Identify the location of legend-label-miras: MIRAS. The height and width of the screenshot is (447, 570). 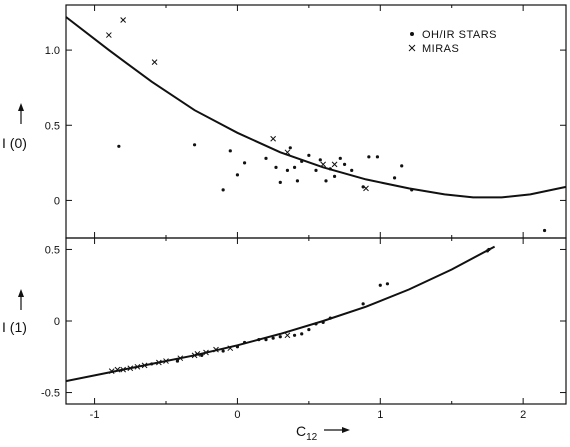
(440, 49).